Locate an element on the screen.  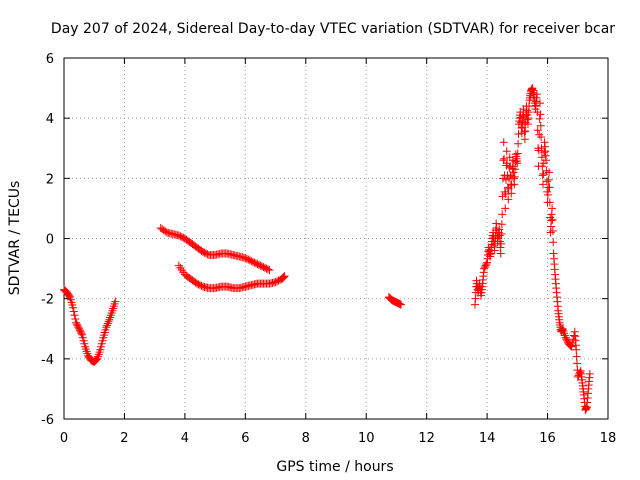
x-axis-label: GPS time / hours is located at coordinates (334, 467).